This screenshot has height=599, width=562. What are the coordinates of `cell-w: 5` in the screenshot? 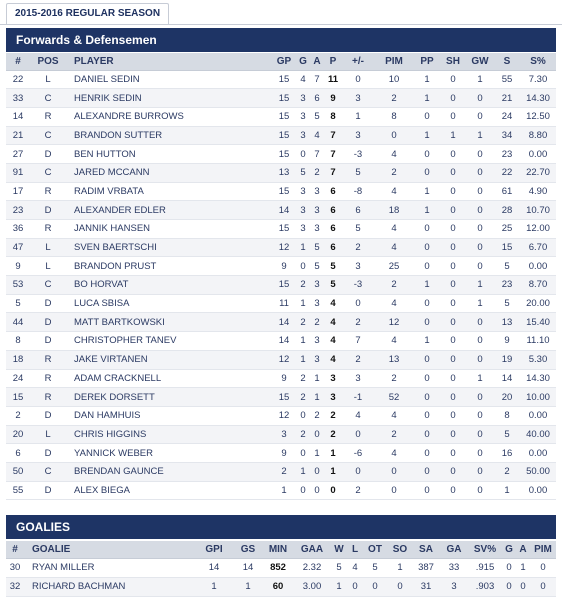 It's located at (339, 568).